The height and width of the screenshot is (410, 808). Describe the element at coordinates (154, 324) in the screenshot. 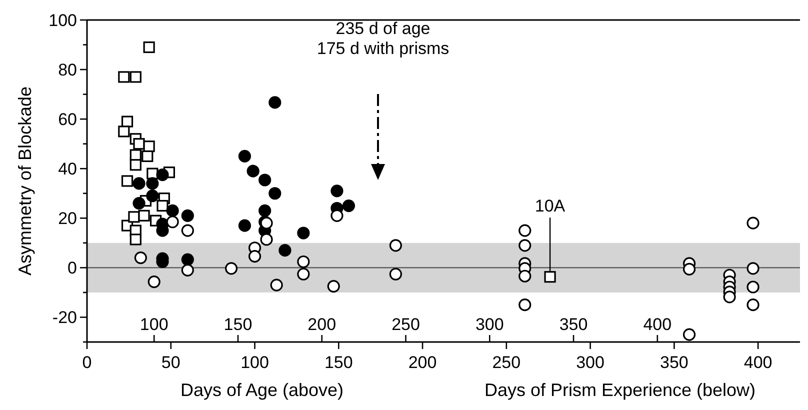

I see `x2-tick-label: 100` at that location.